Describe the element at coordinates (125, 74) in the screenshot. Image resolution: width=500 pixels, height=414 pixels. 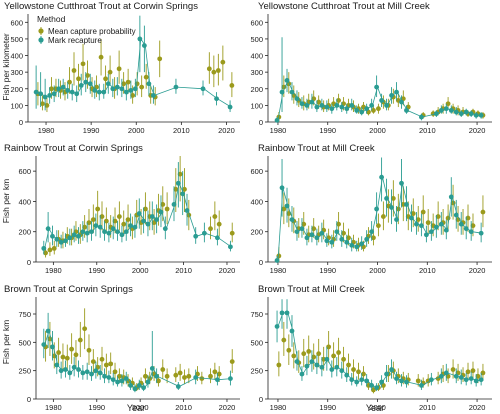
I see `plot-area: 0 100 200 300 400 500 600 1980 1990 2000 2010 2020` at that location.